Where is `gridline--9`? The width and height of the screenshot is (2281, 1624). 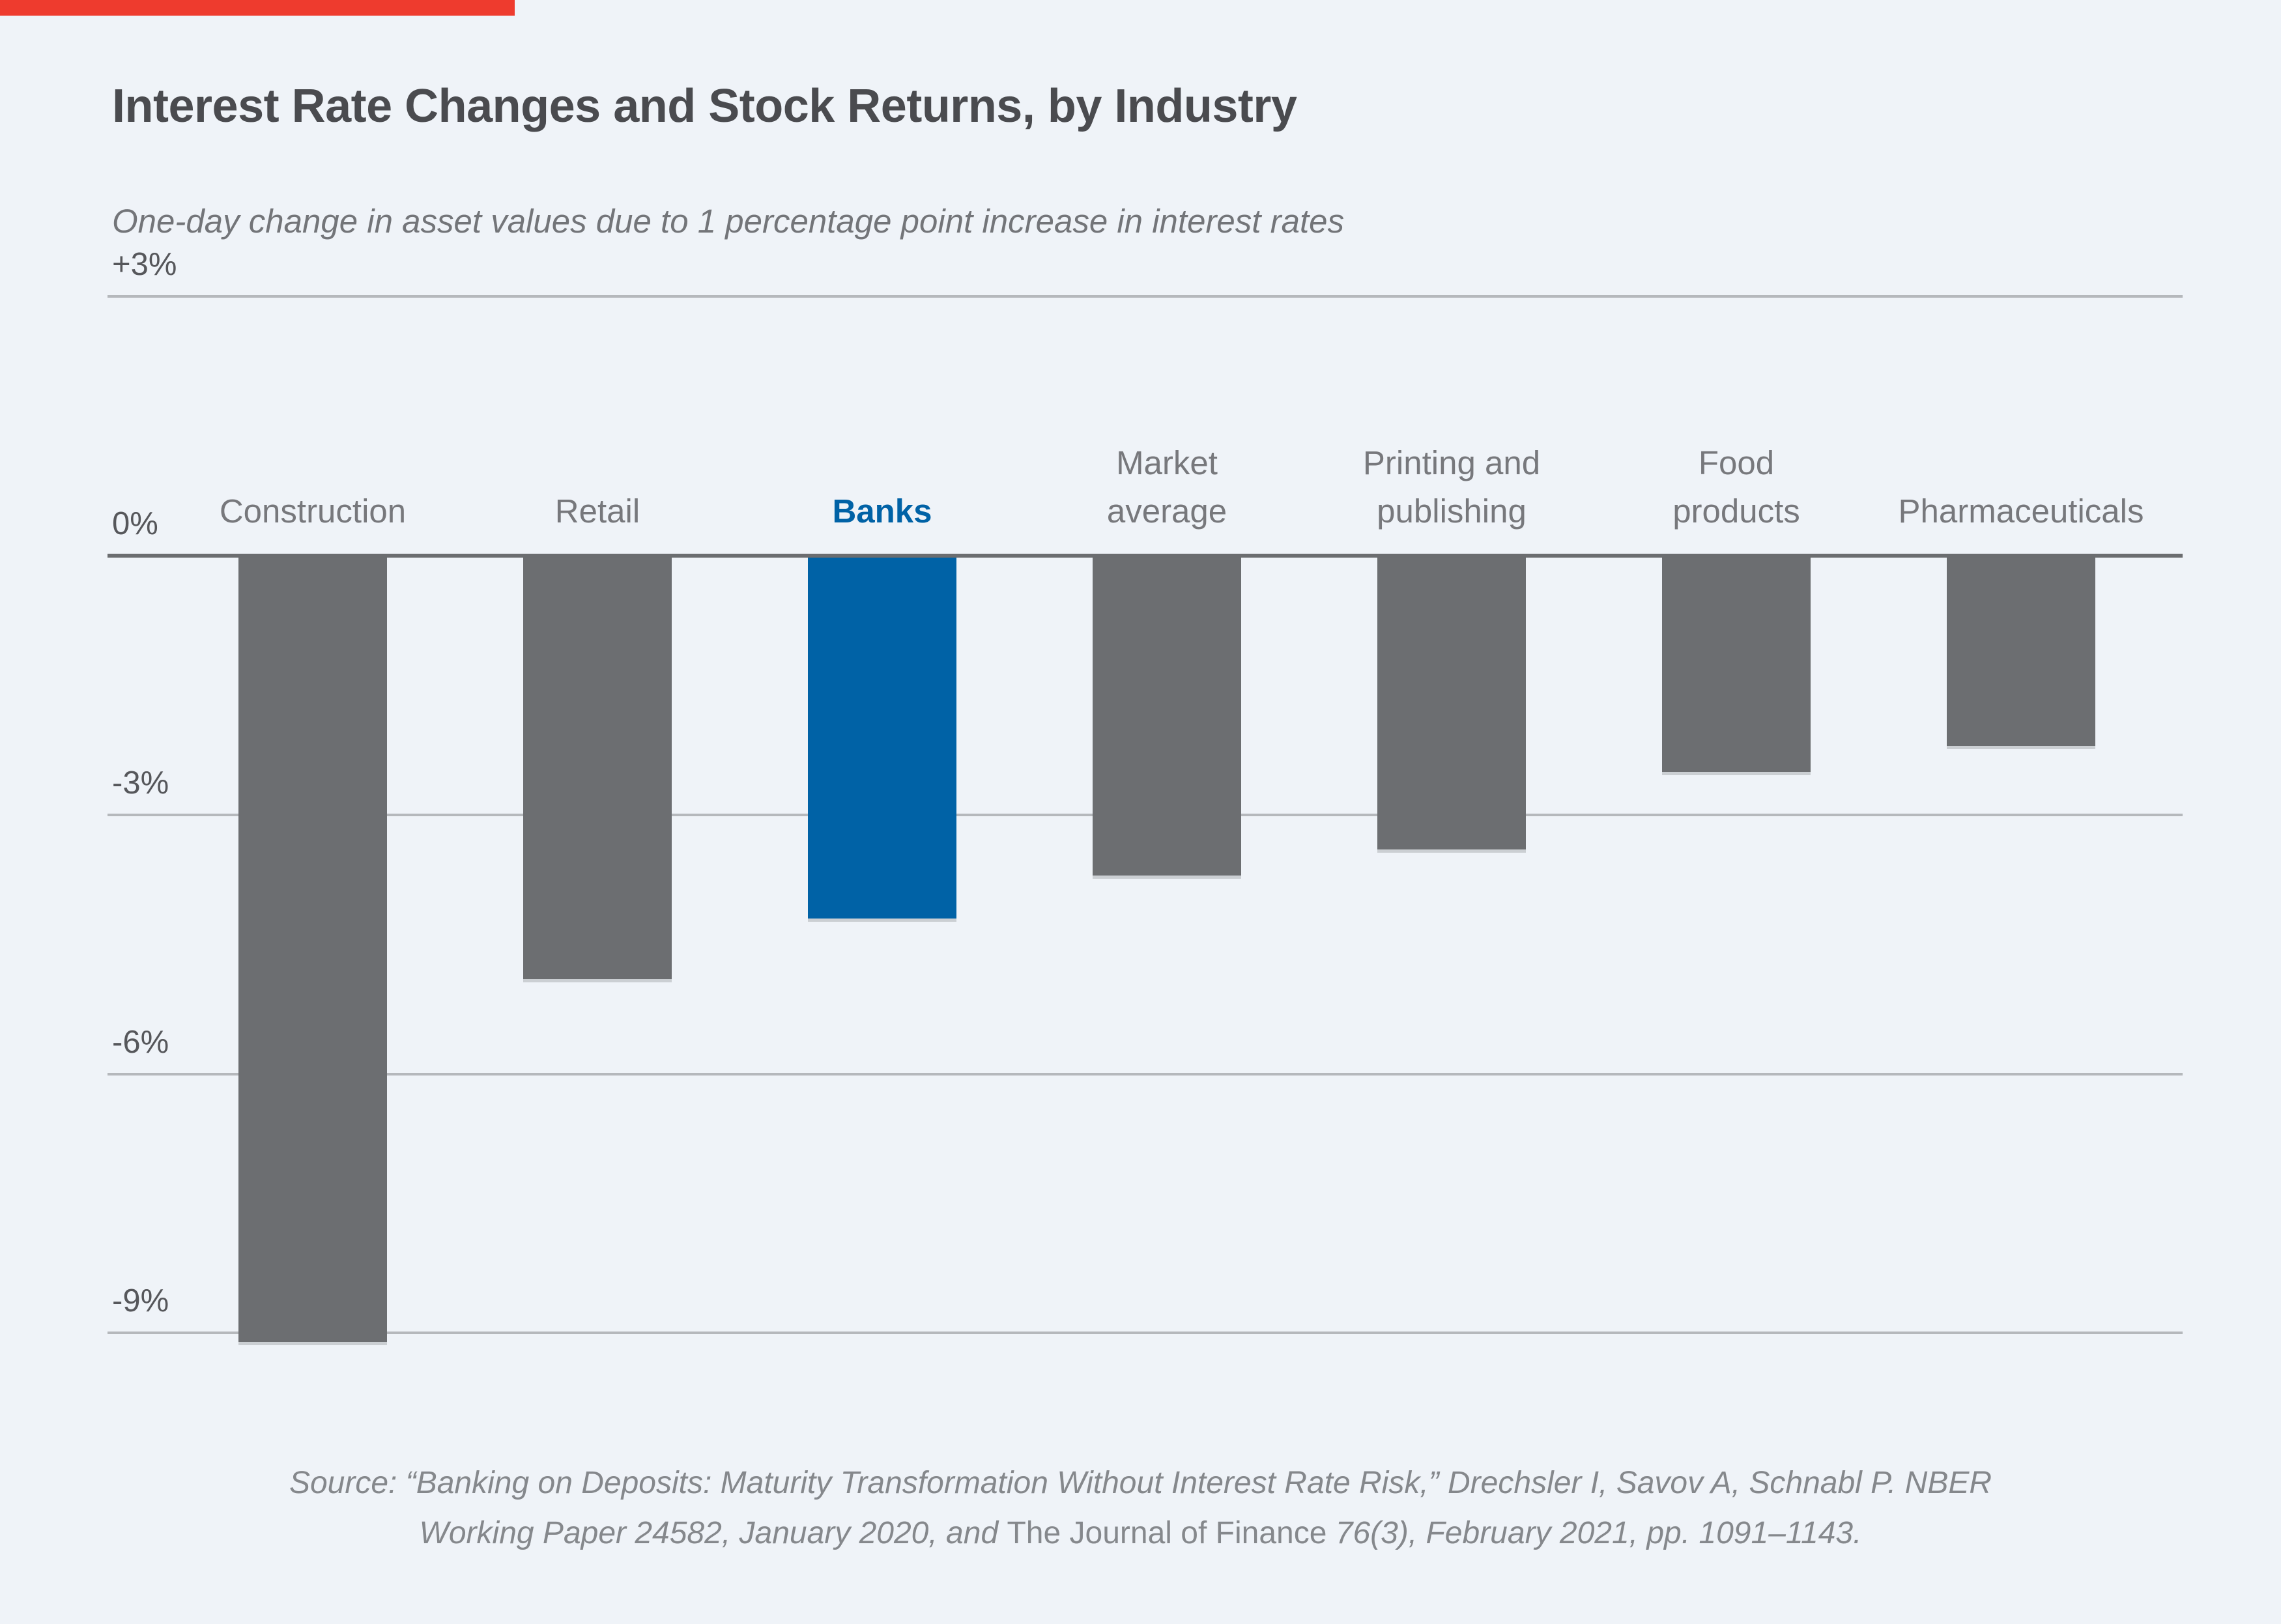
gridline--9 is located at coordinates (1145, 1333).